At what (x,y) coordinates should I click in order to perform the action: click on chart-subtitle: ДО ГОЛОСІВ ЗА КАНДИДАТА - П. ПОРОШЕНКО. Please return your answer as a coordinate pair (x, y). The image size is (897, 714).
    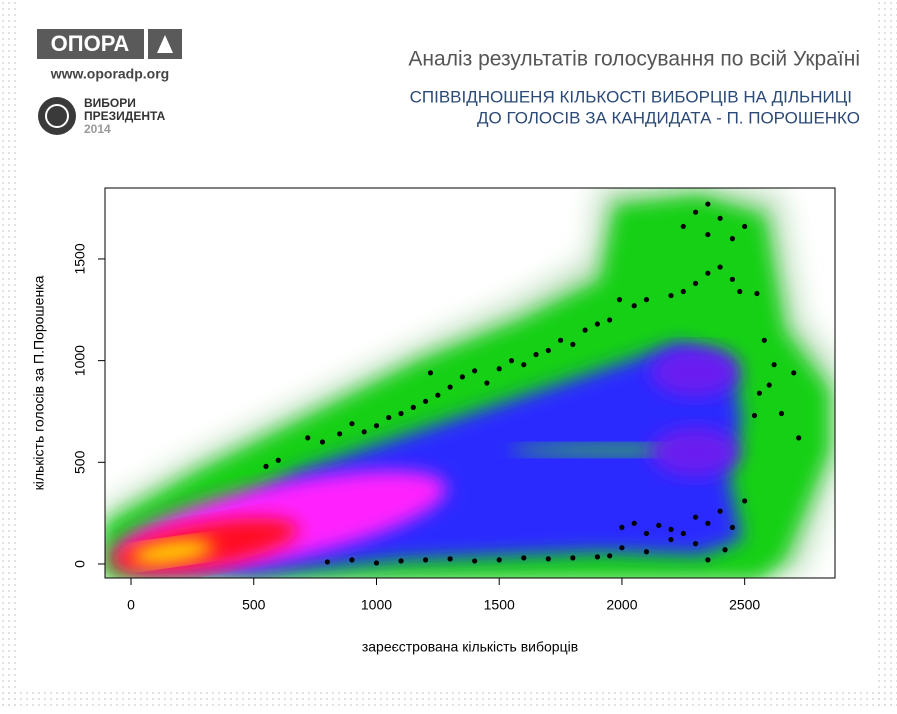
    Looking at the image, I should click on (668, 117).